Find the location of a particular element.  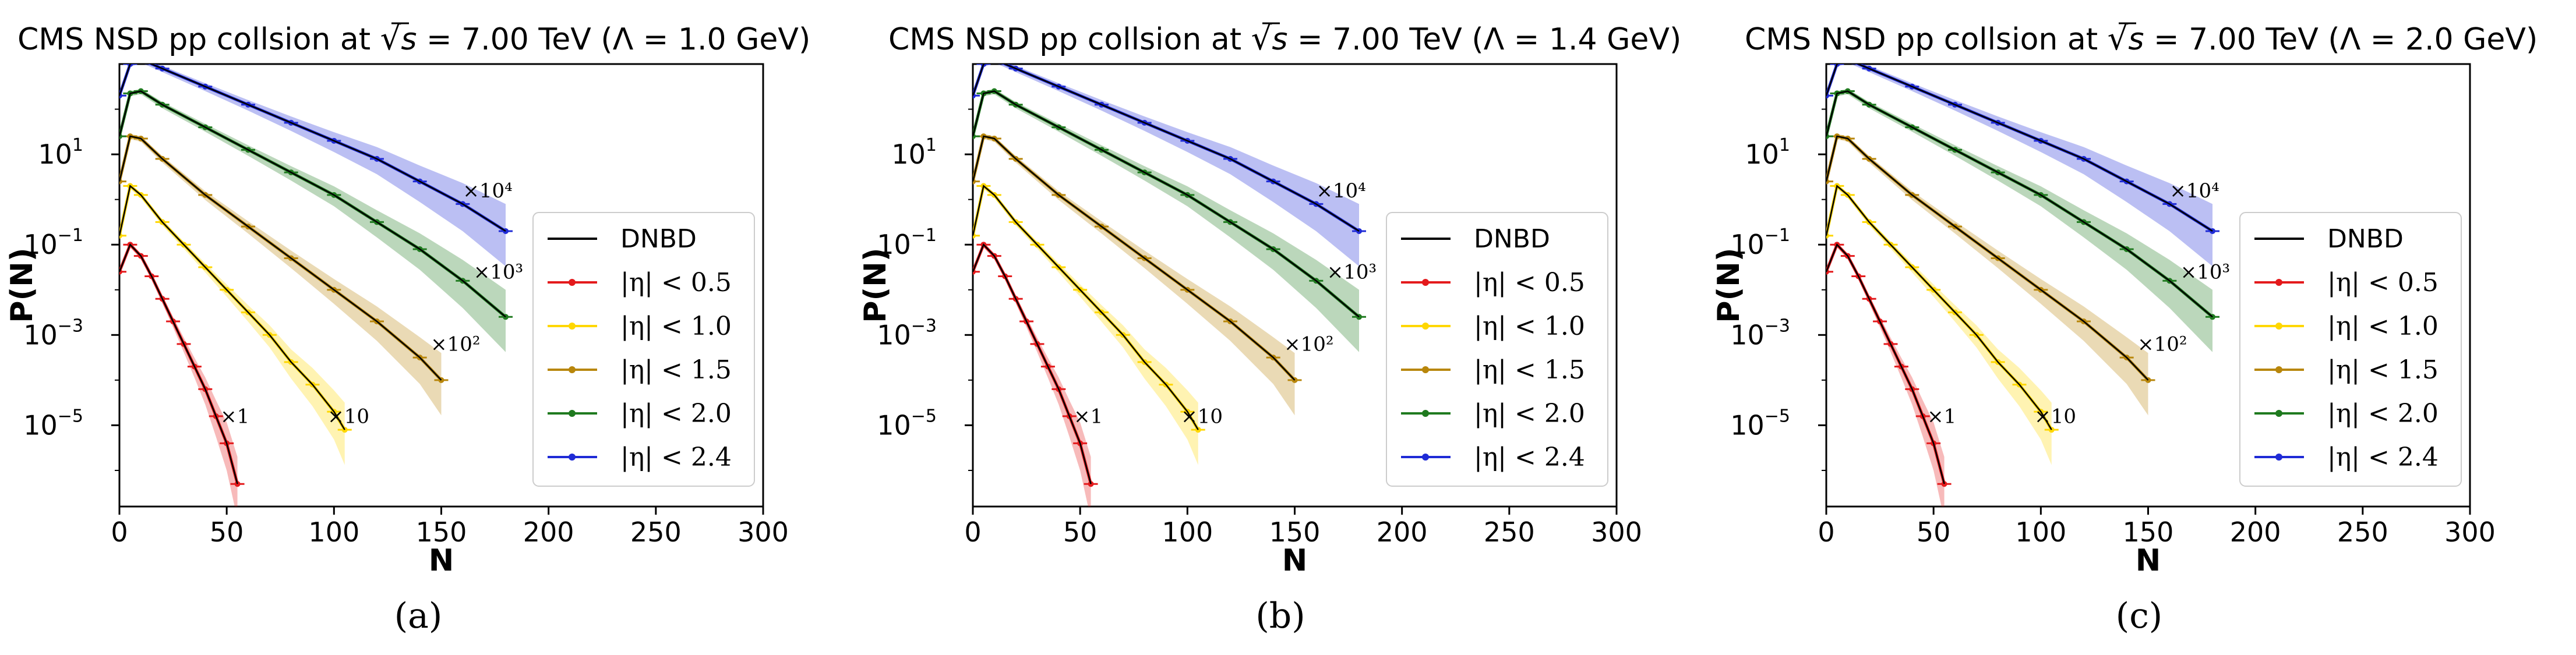

y-tick-label: 10⁻¹ is located at coordinates (907, 242).